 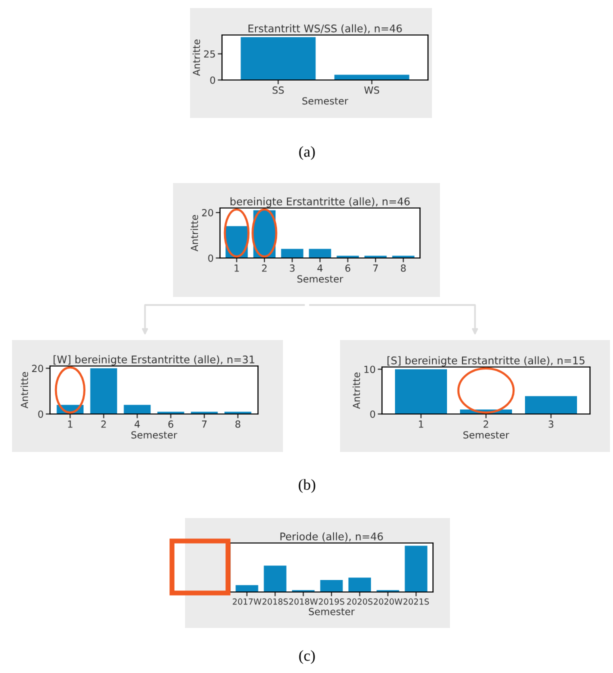 I want to click on y-tick-label: 10, so click(x=370, y=370).